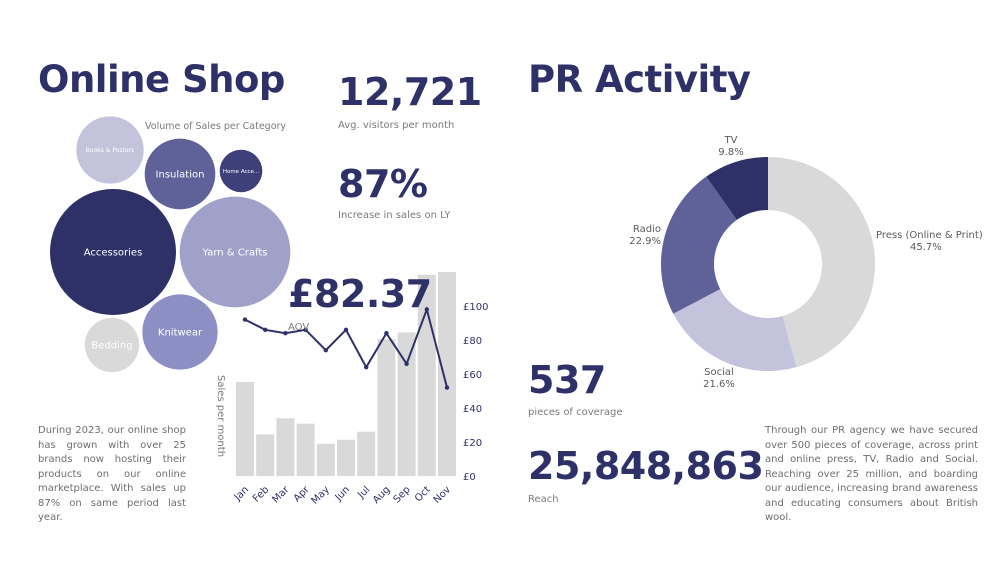 This screenshot has width=1000, height=562. Describe the element at coordinates (731, 140) in the screenshot. I see `donut-slice-label: TV` at that location.